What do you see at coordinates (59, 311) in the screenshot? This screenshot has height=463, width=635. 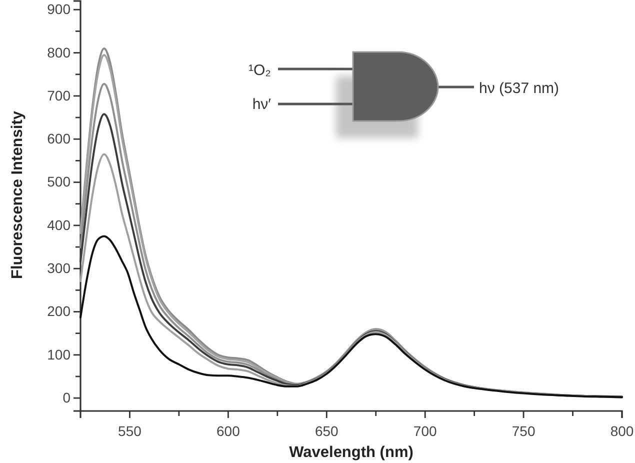 I see `y-tick-label: 200` at bounding box center [59, 311].